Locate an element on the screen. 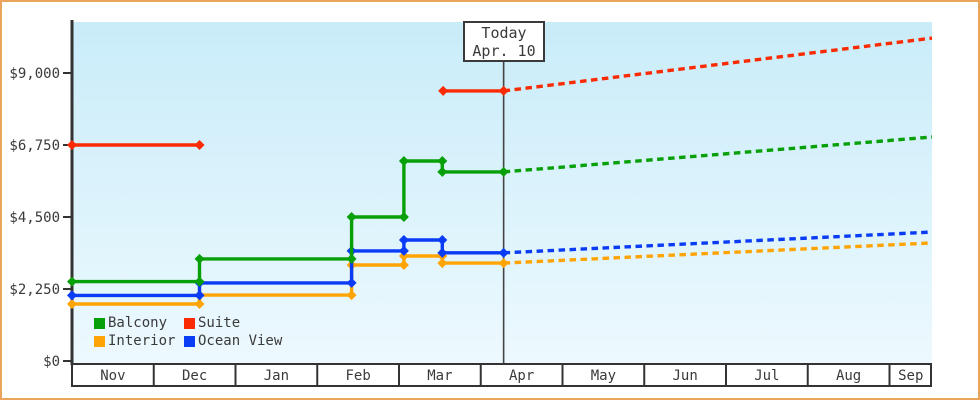 This screenshot has width=980, height=400. legend-label-interior: Interior is located at coordinates (142, 341).